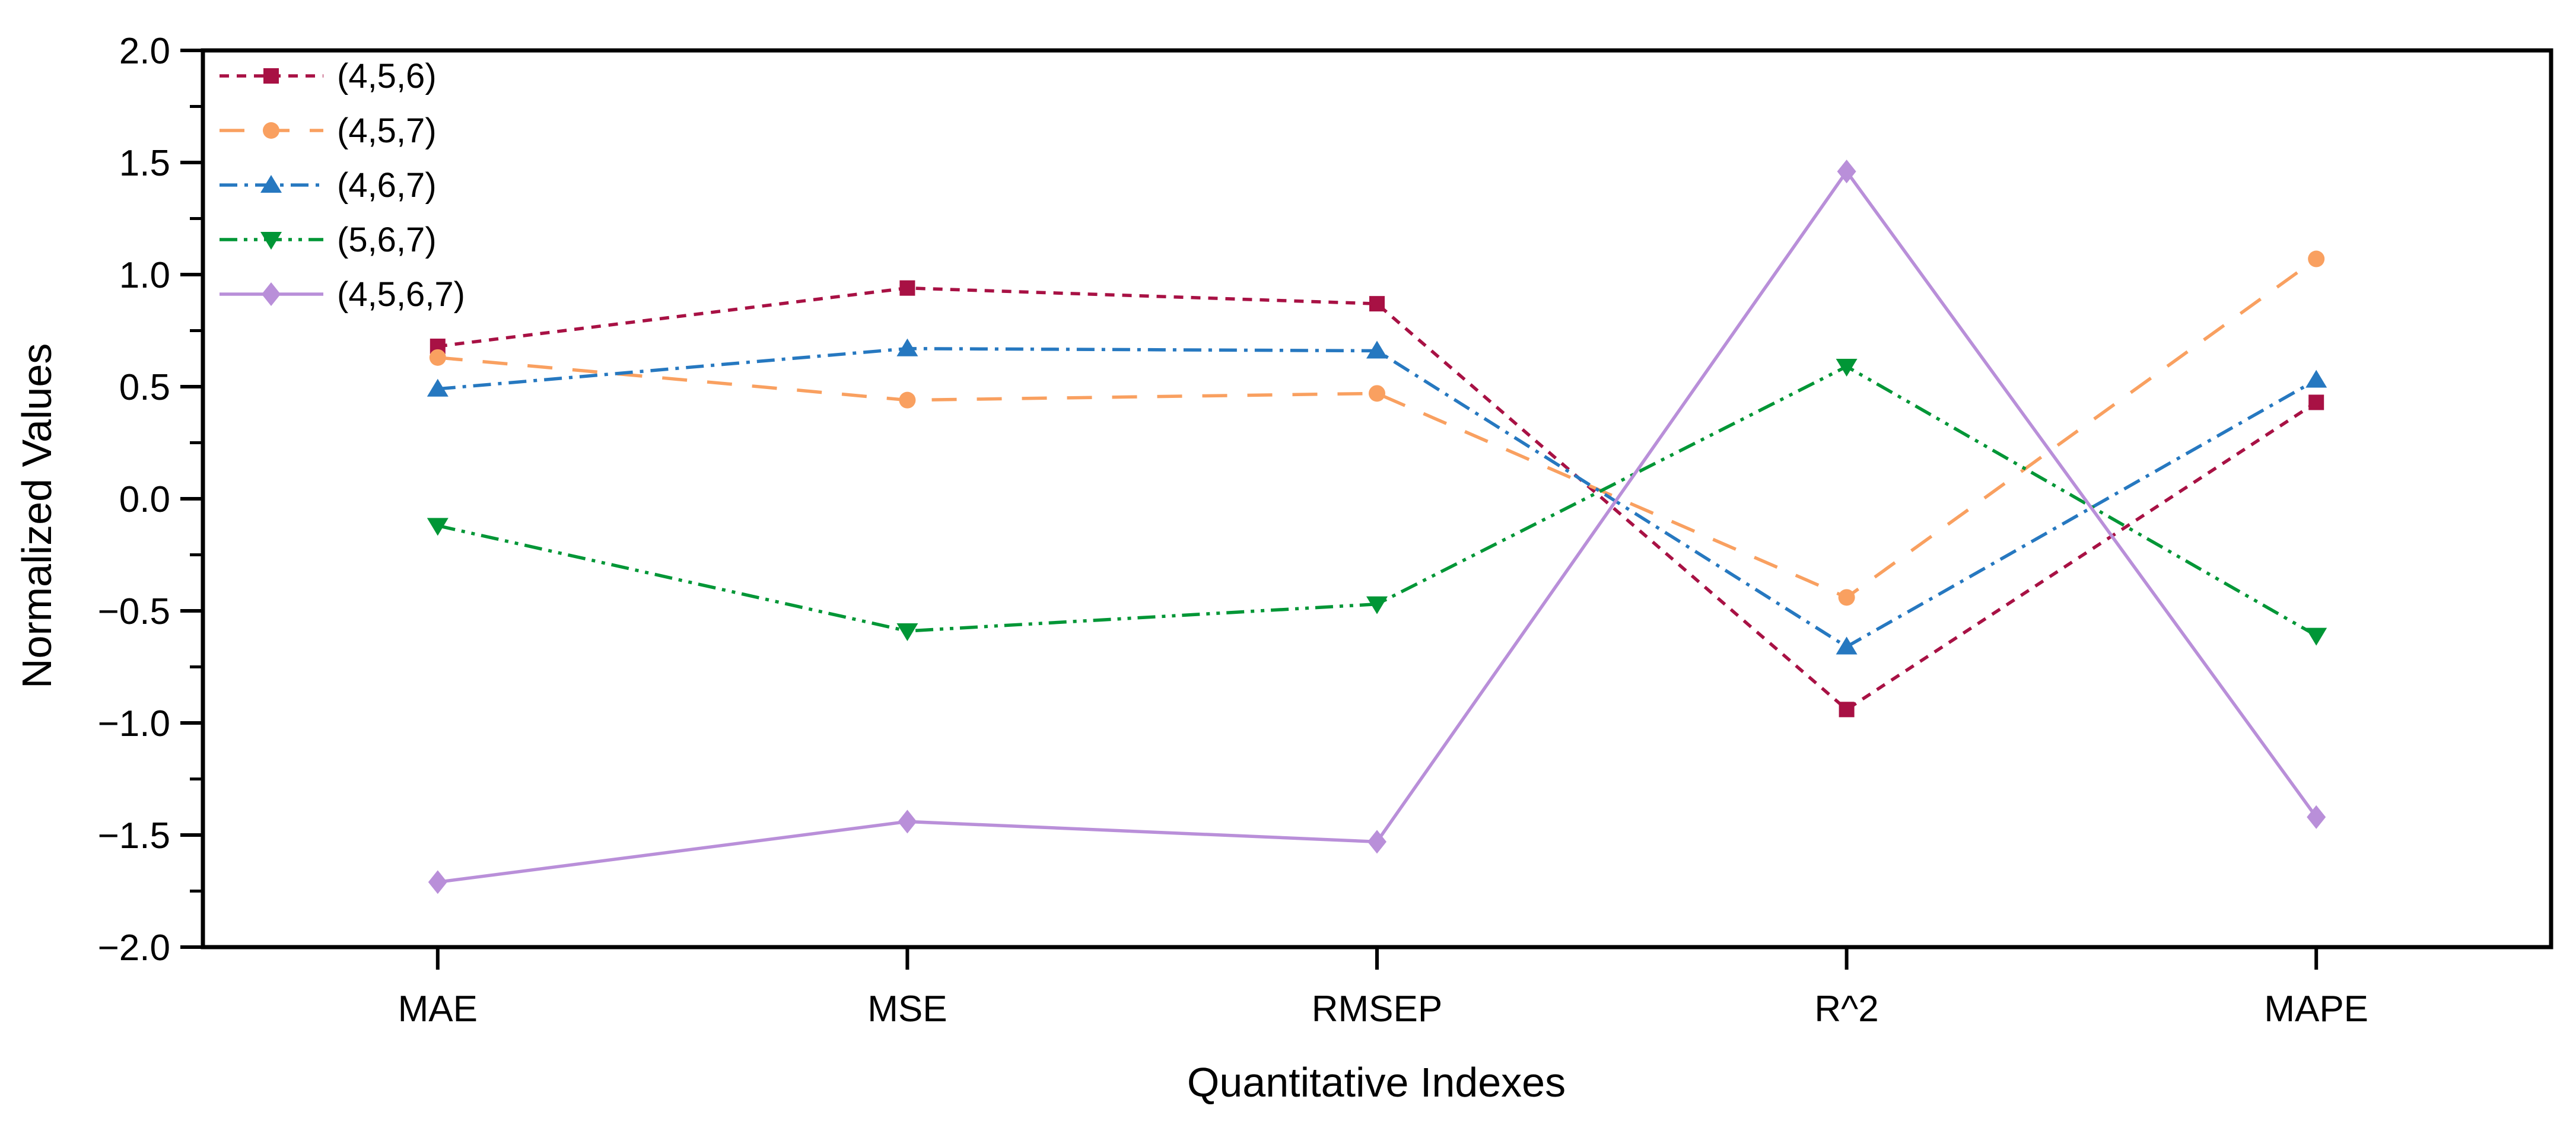  I want to click on x-axis-title: Quantitative Indexes, so click(1376, 1082).